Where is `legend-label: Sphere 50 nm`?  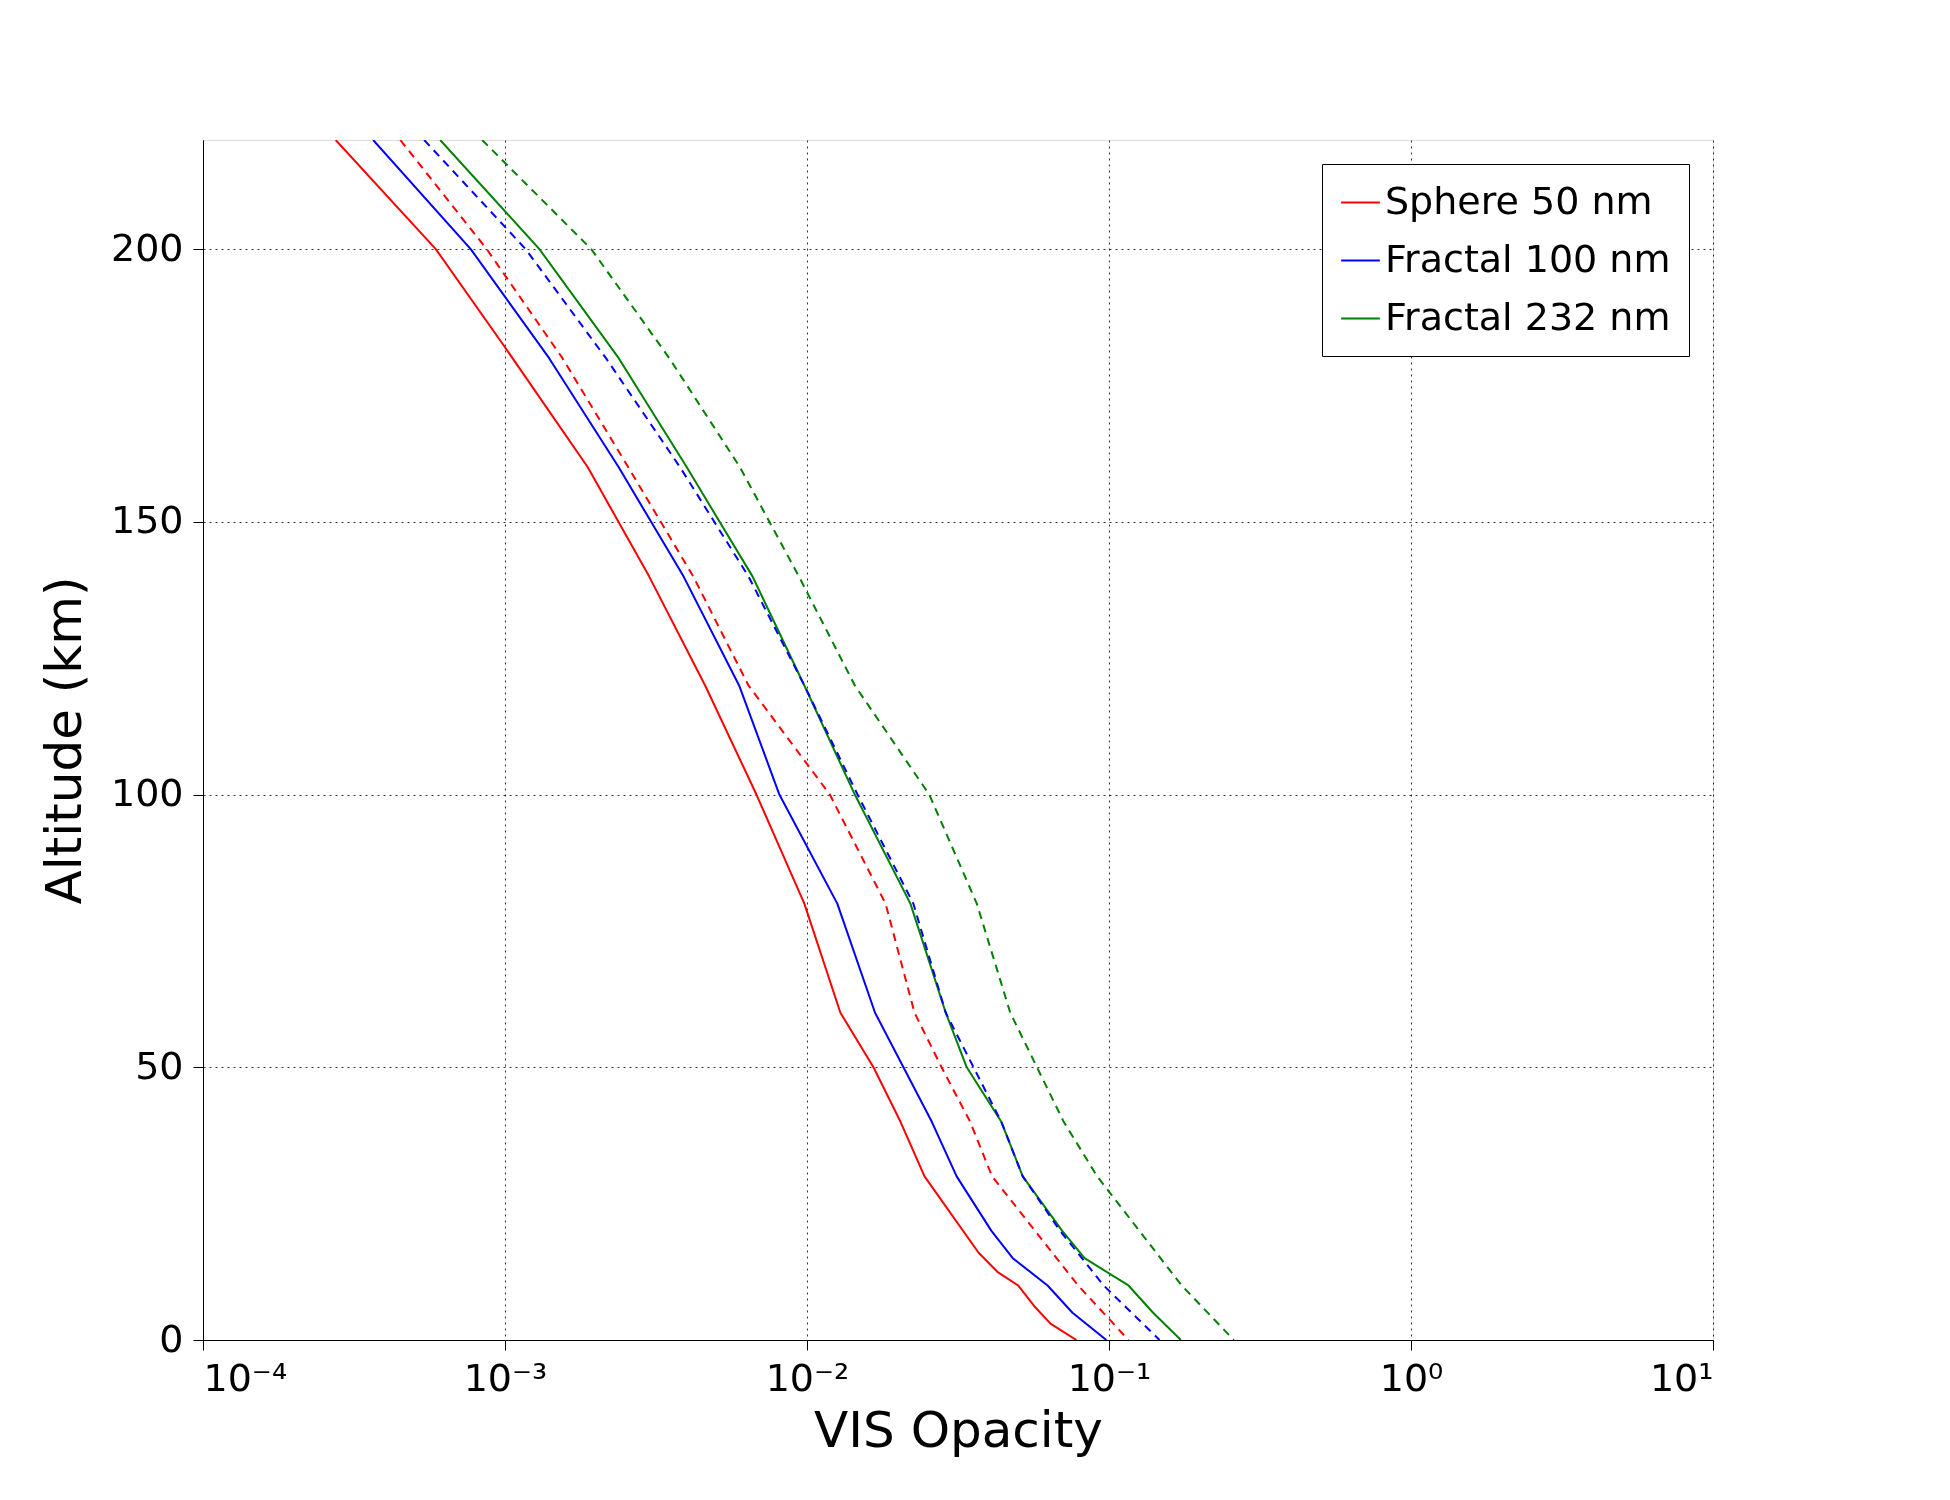 legend-label: Sphere 50 nm is located at coordinates (1519, 200).